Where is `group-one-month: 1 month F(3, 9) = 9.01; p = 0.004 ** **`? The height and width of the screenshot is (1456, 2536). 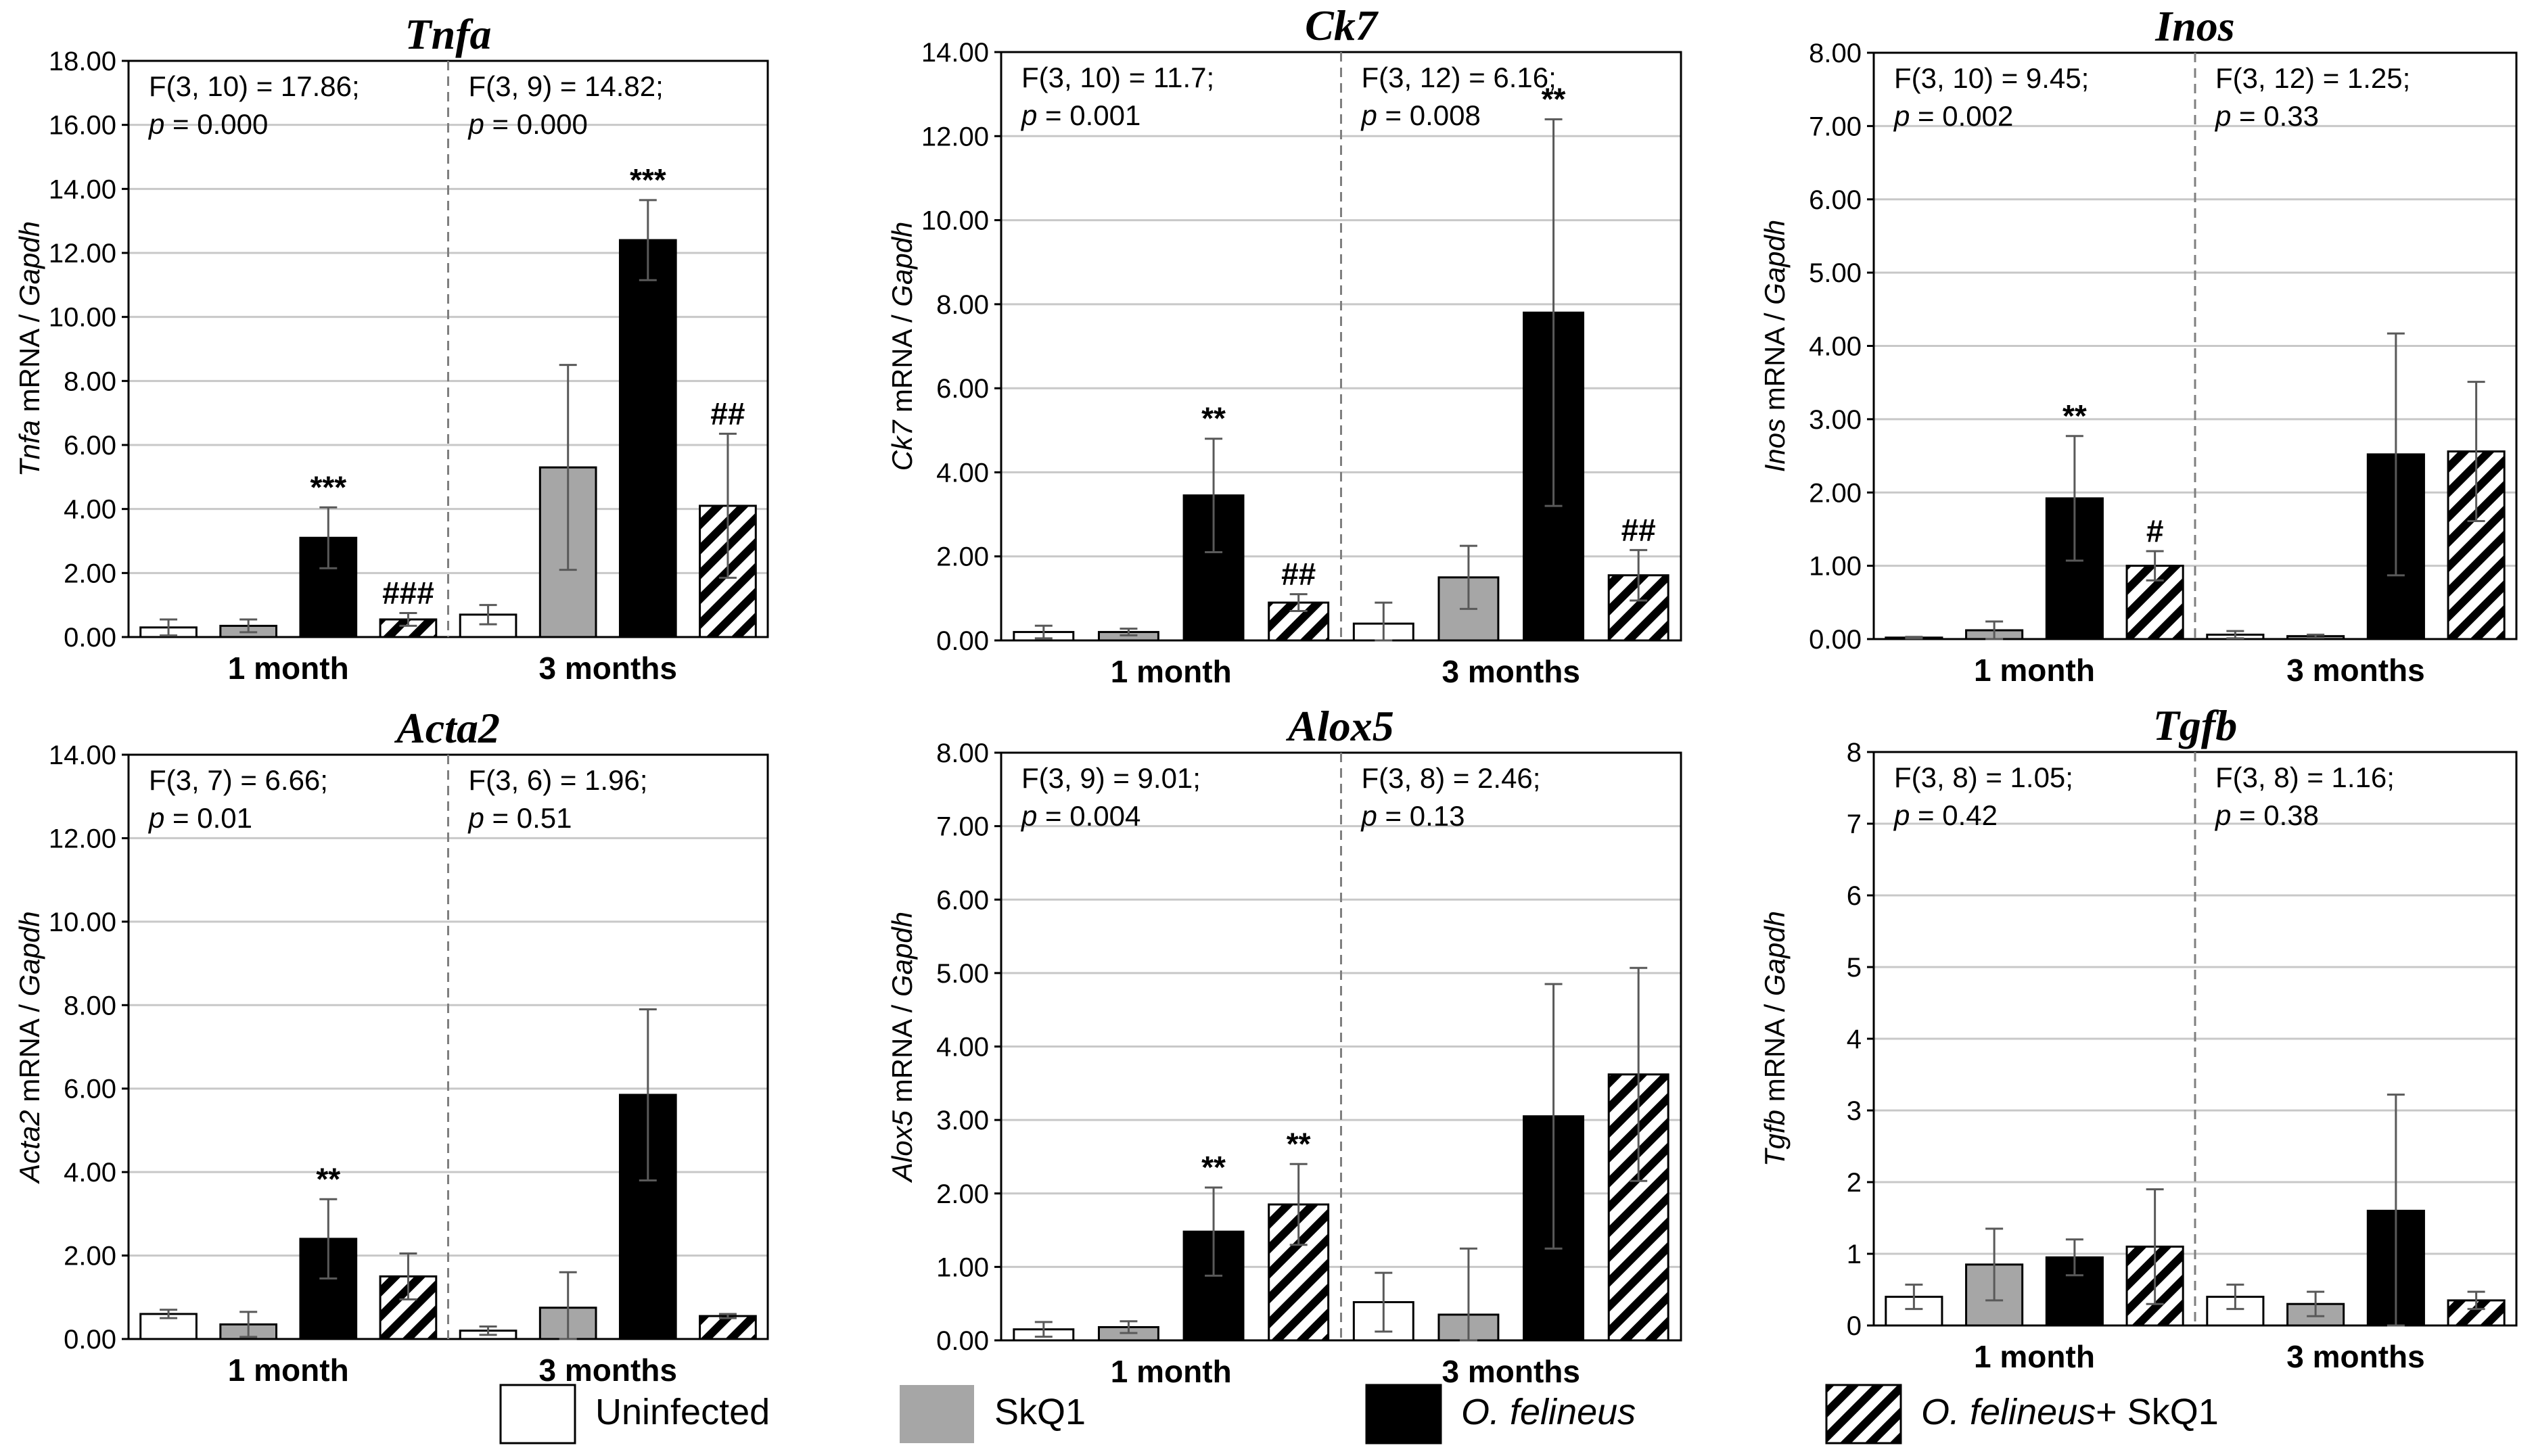 group-one-month: 1 month F(3, 9) = 9.01; p = 0.004 ** ** is located at coordinates (1171, 1076).